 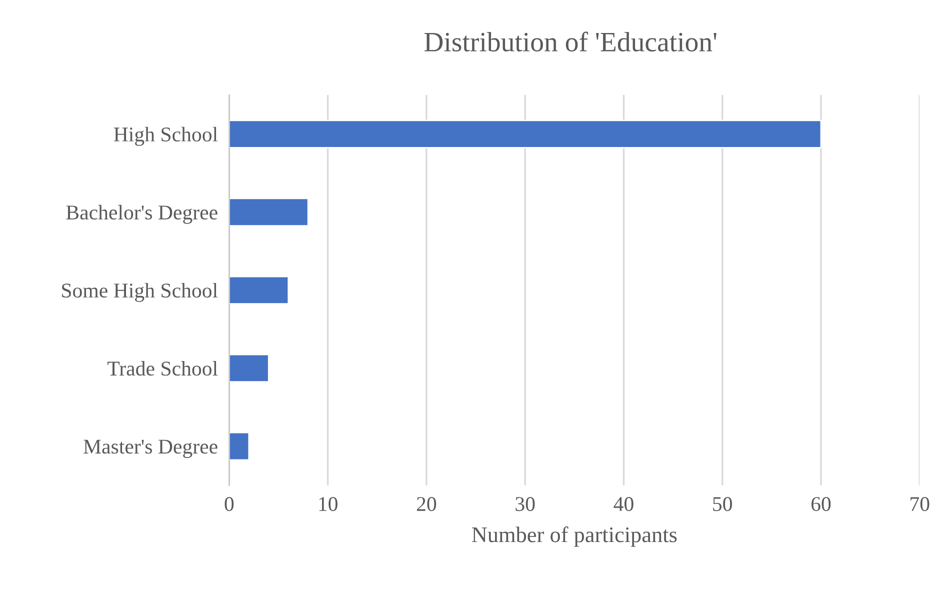 I want to click on x-tick-label: 50, so click(x=722, y=504).